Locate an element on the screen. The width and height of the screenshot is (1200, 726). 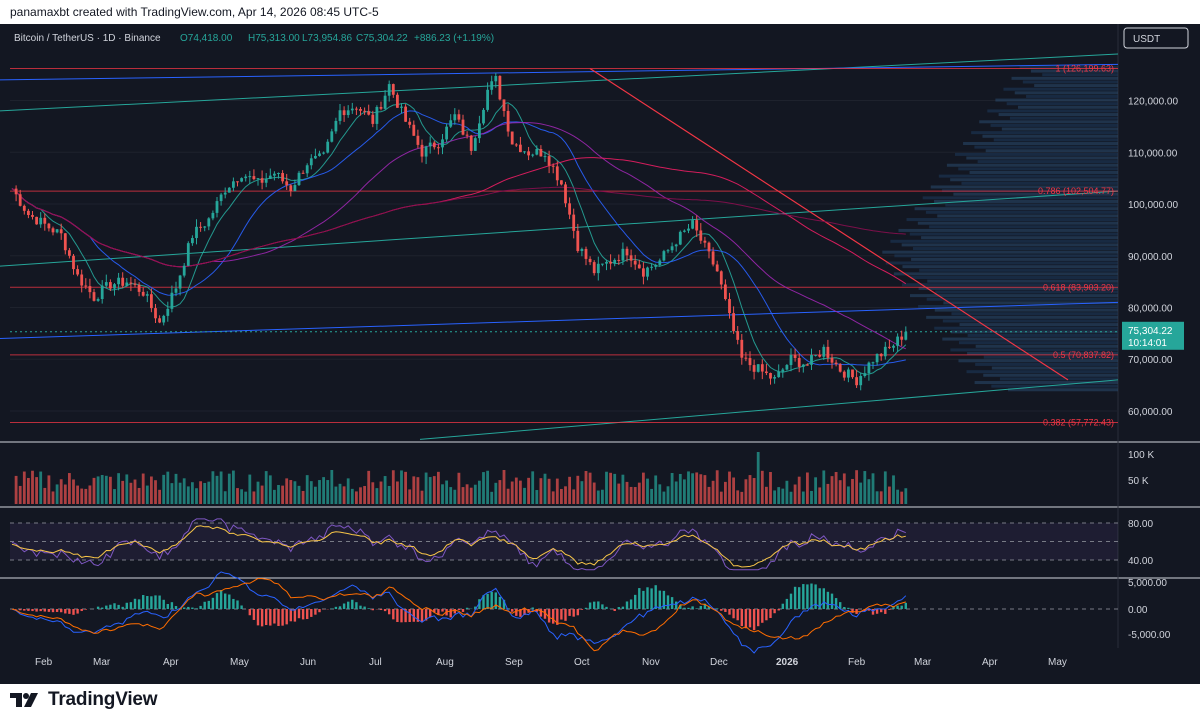
rsi-line is located at coordinates (458, 544).